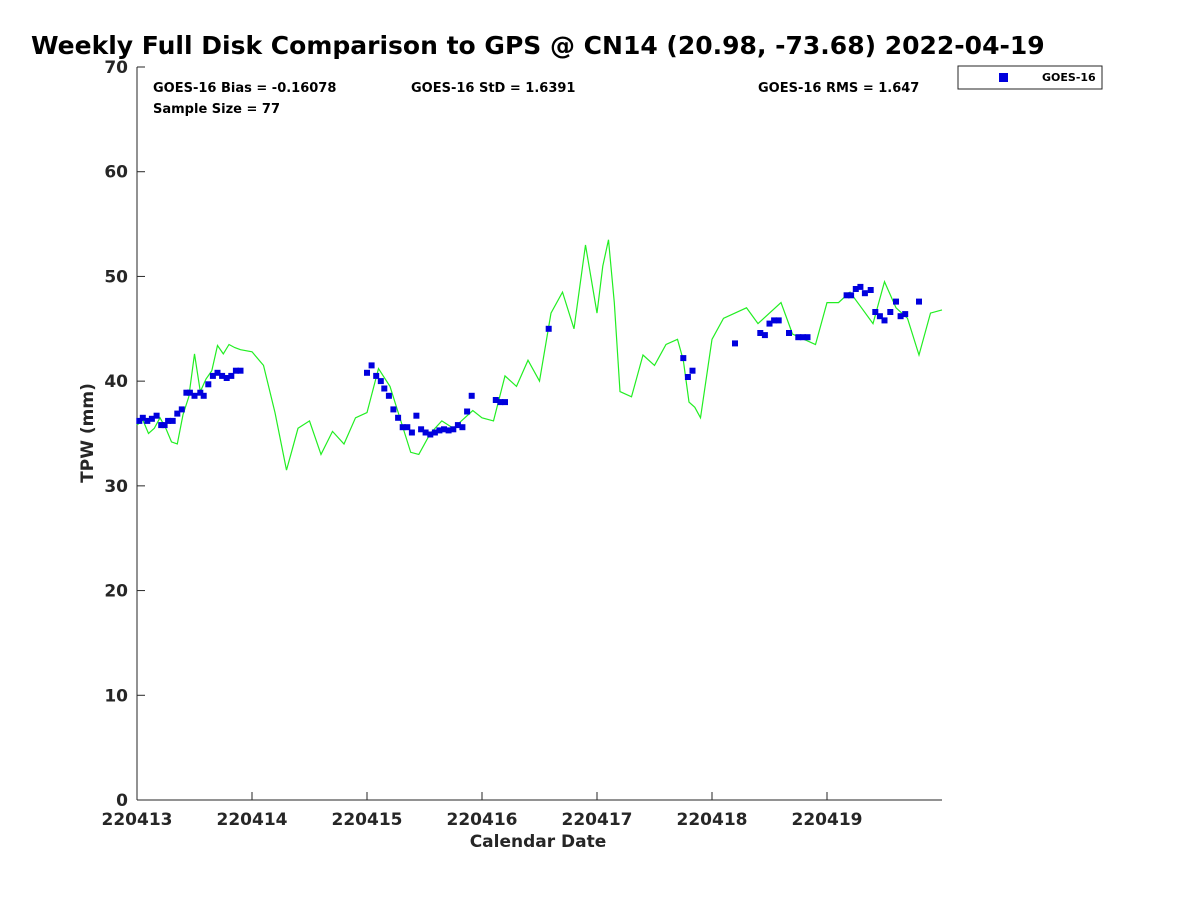 Image resolution: width=1200 pixels, height=900 pixels. I want to click on x-tick-label: 220418, so click(712, 820).